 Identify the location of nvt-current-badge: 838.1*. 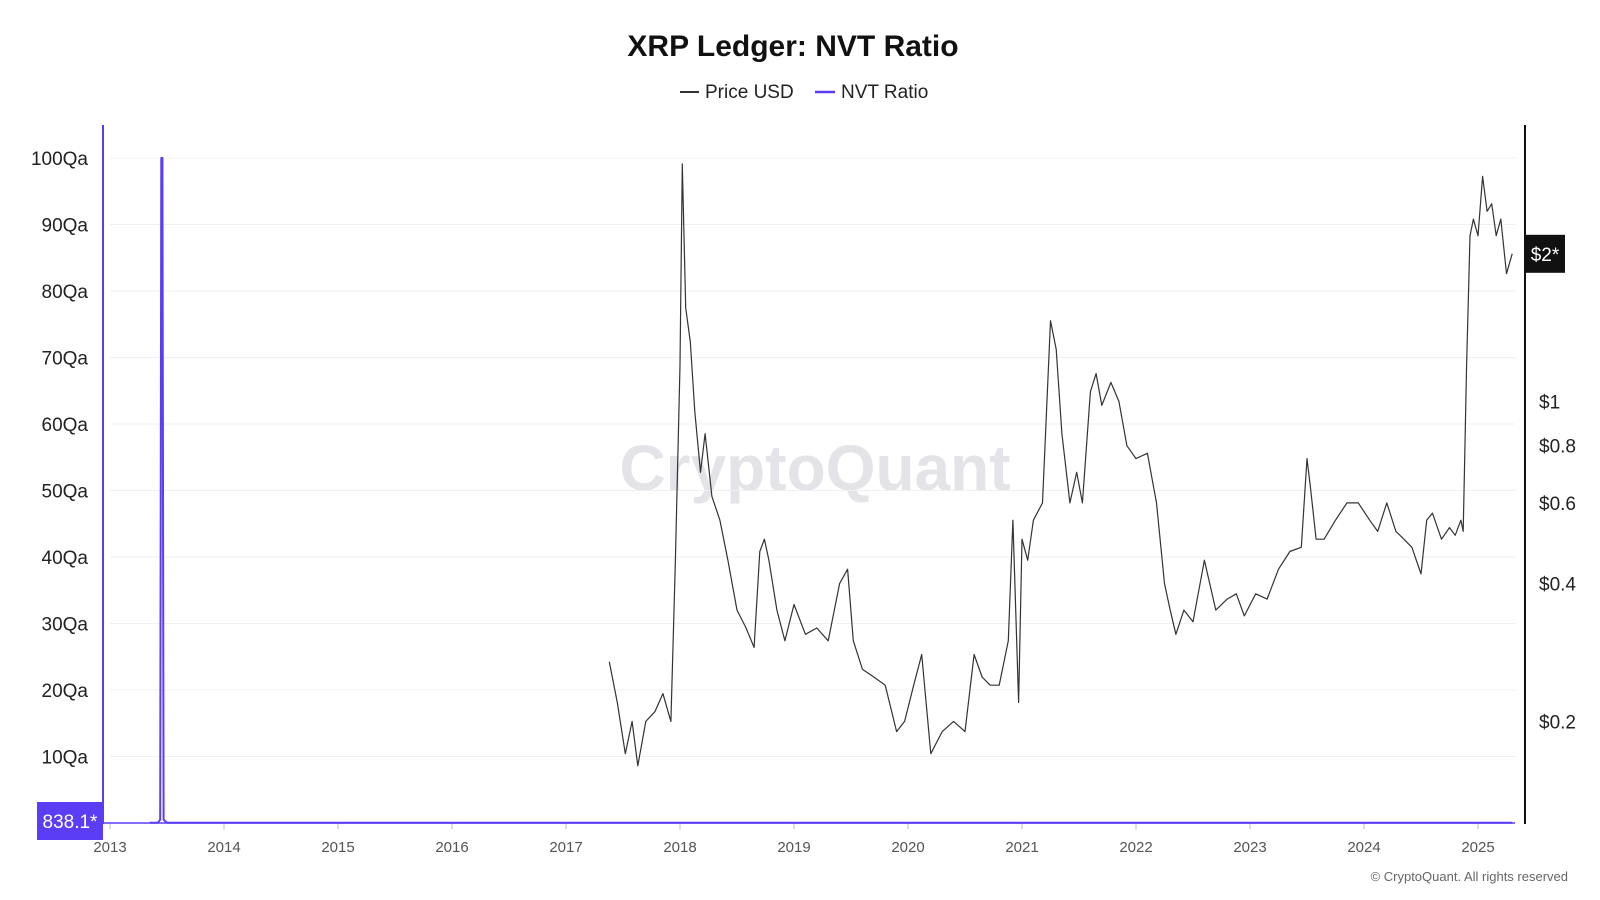
(70, 821).